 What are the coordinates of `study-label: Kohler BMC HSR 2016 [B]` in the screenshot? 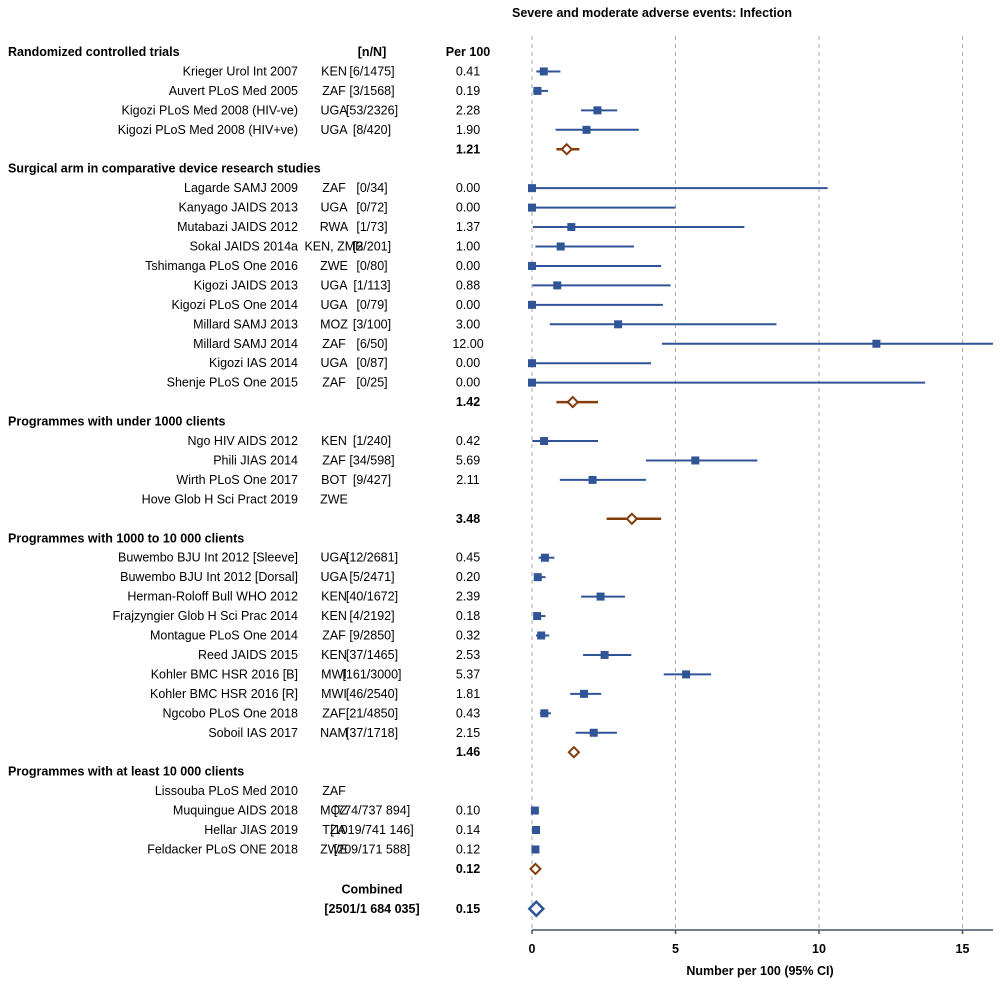 It's located at (224, 674).